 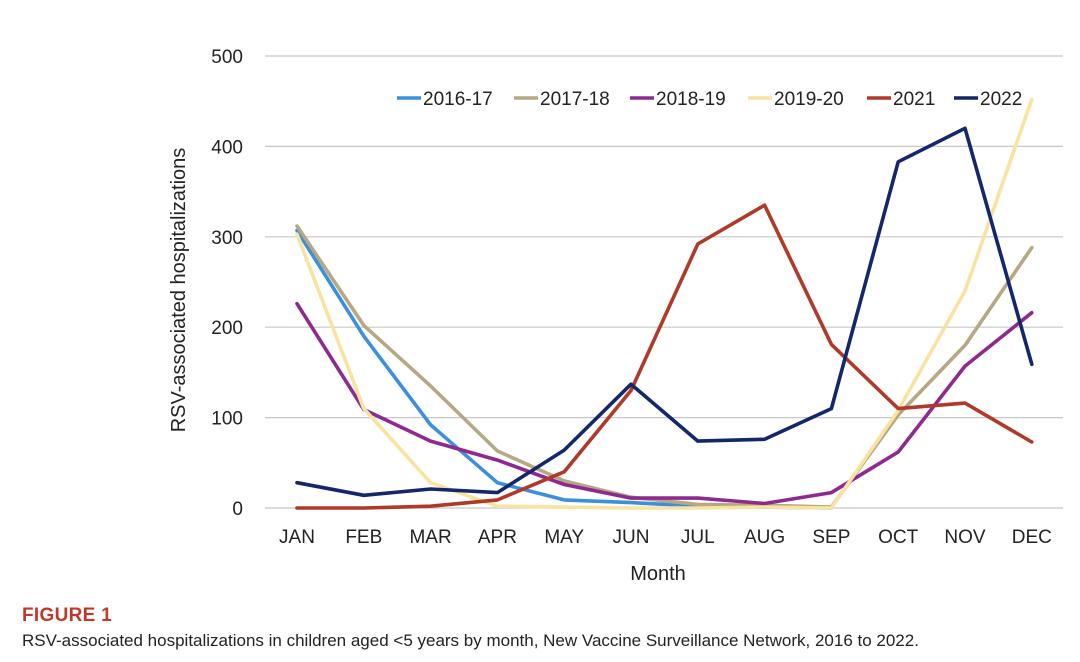 I want to click on y-tick-label: 200, so click(x=227, y=328).